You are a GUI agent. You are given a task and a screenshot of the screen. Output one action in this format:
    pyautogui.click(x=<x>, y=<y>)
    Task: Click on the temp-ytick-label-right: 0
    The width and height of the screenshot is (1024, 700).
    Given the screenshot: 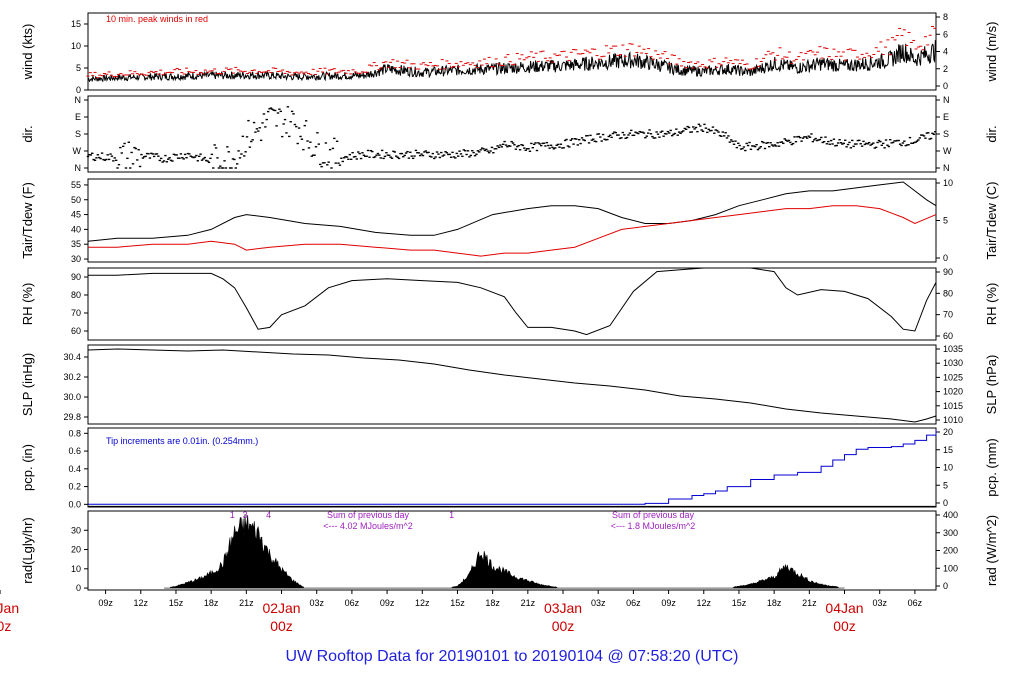 What is the action you would take?
    pyautogui.click(x=945, y=258)
    